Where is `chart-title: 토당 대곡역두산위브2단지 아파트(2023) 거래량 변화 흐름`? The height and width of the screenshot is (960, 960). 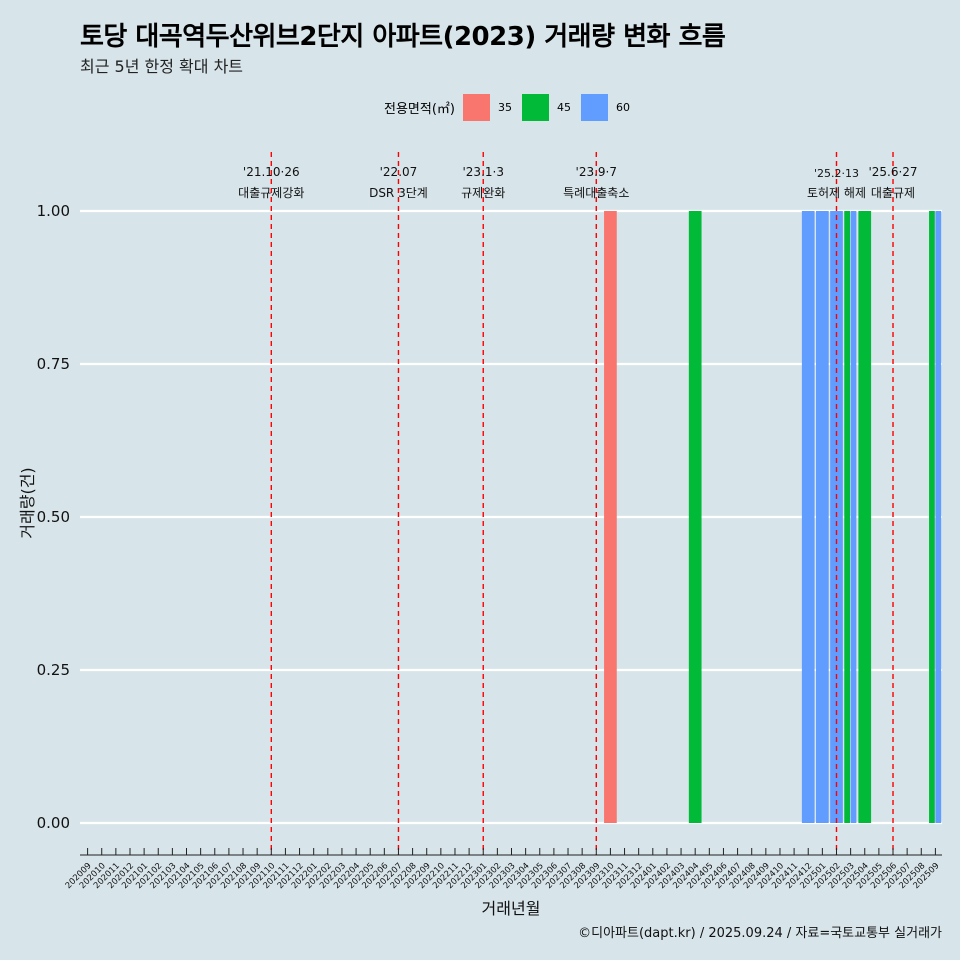 chart-title: 토당 대곡역두산위브2단지 아파트(2023) 거래량 변화 흐름 is located at coordinates (403, 37).